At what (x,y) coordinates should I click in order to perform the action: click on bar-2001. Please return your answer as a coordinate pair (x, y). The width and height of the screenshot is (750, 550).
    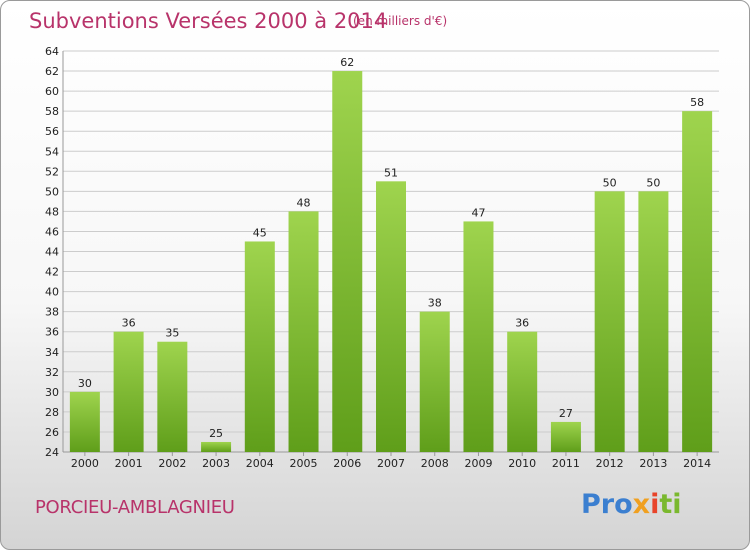
    Looking at the image, I should click on (128, 391).